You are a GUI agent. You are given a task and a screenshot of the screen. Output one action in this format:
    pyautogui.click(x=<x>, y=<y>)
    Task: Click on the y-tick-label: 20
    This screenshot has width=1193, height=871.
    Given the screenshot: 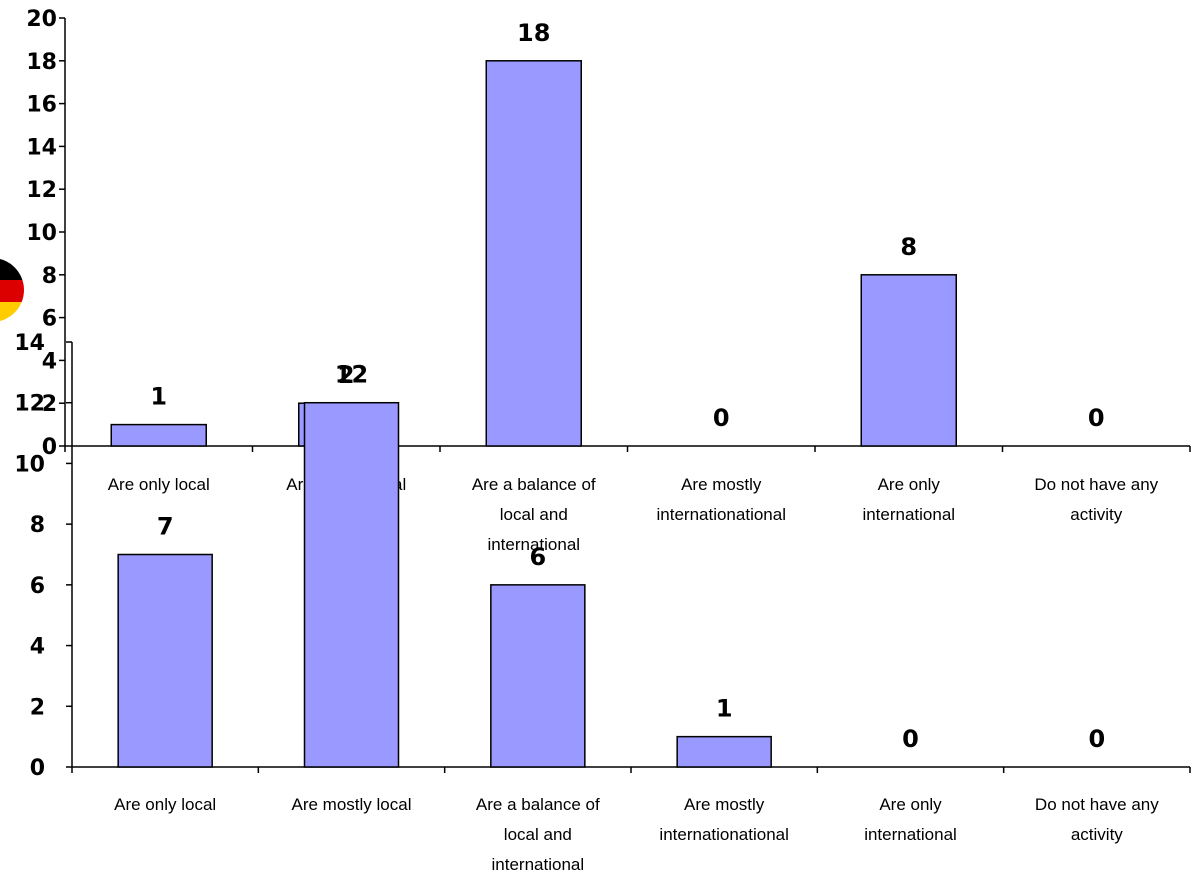 What is the action you would take?
    pyautogui.click(x=41, y=19)
    